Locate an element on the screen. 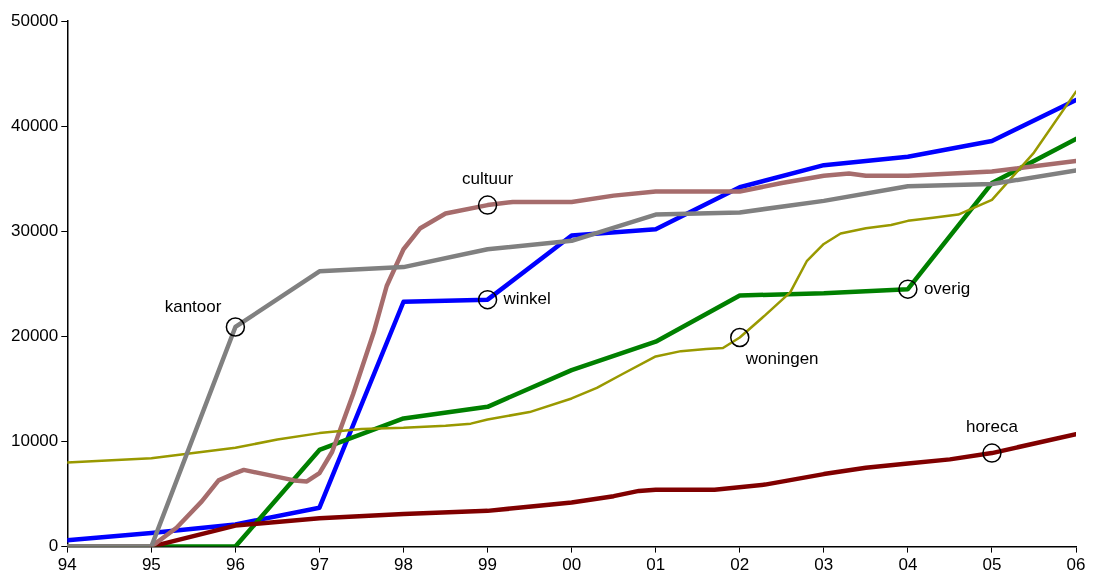 The height and width of the screenshot is (587, 1098). x-tick-label: 98 is located at coordinates (403, 565).